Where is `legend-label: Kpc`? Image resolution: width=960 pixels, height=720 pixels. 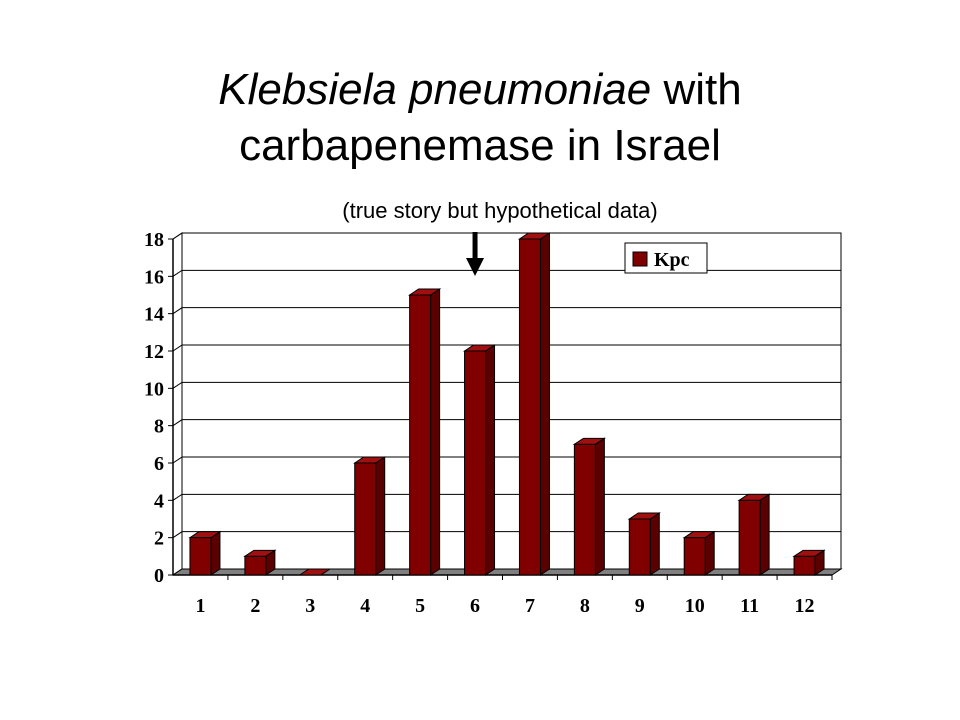
legend-label: Kpc is located at coordinates (672, 260).